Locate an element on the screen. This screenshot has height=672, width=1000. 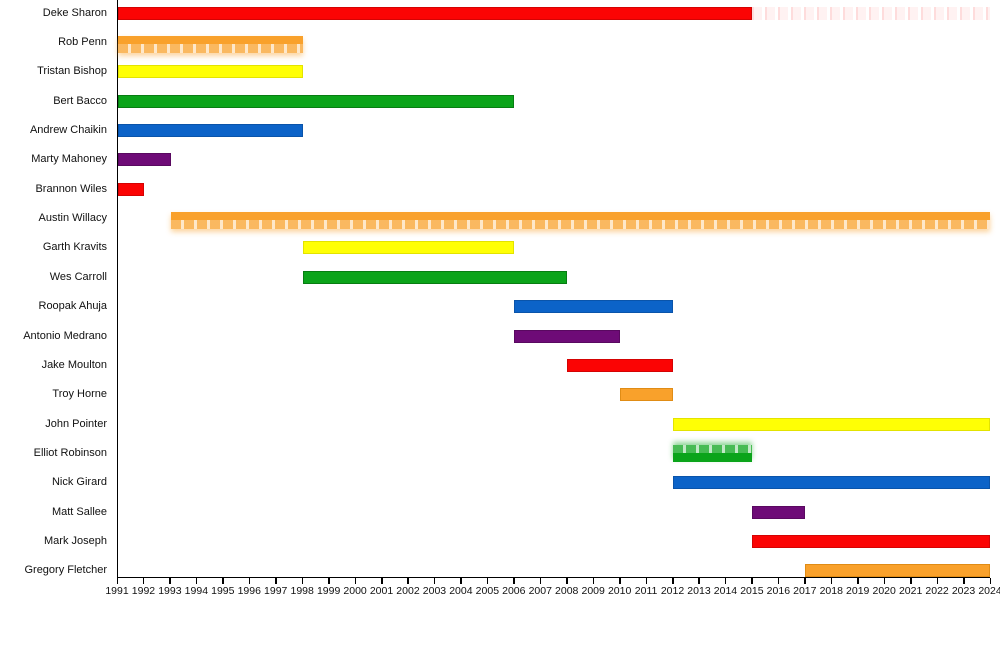
row-label: Troy Horne is located at coordinates (79, 394).